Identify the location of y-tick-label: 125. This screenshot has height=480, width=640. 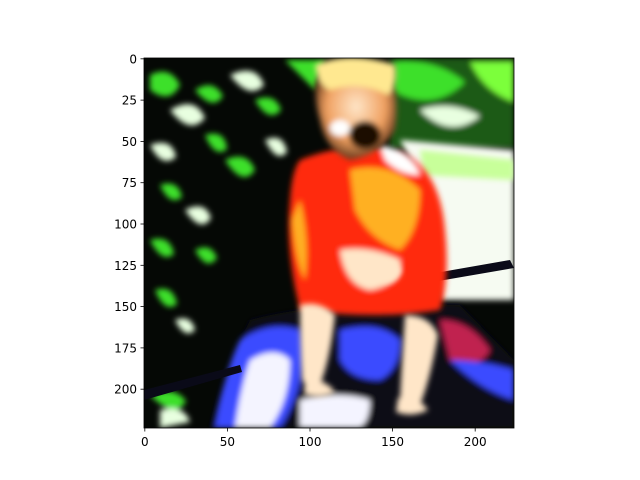
(125, 266).